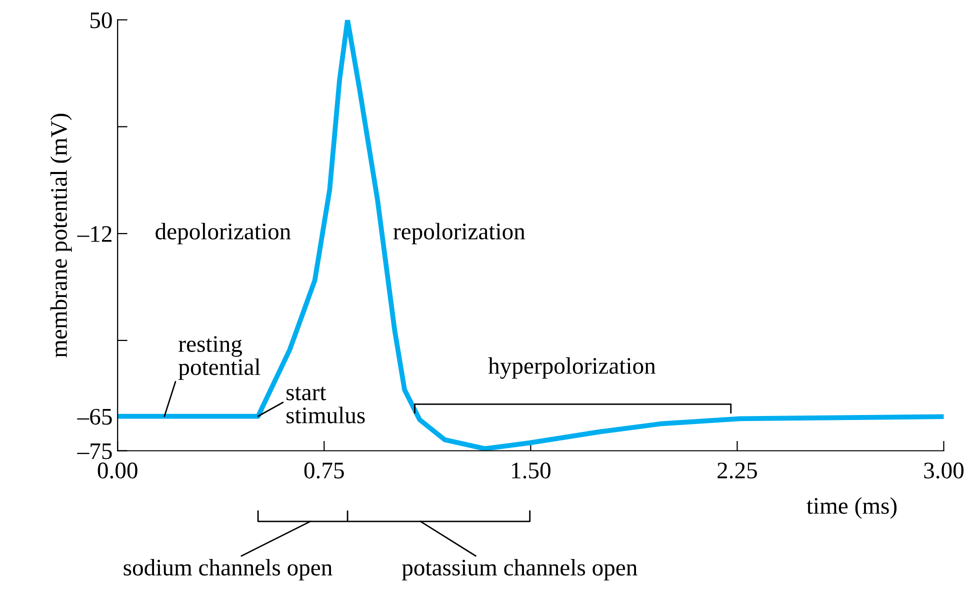 The width and height of the screenshot is (980, 601). I want to click on x-axis-title: time (ms), so click(851, 508).